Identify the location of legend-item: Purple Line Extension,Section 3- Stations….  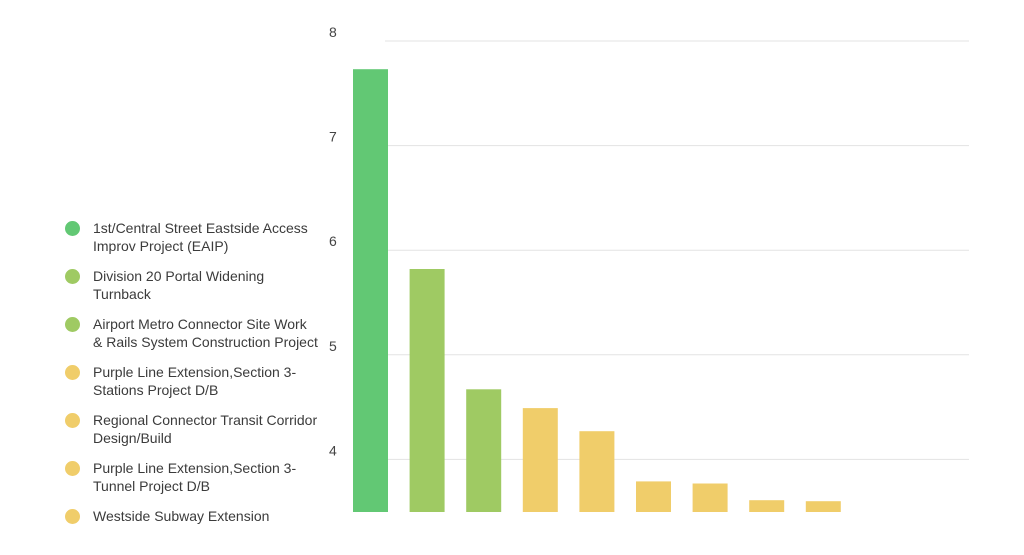
(199, 387).